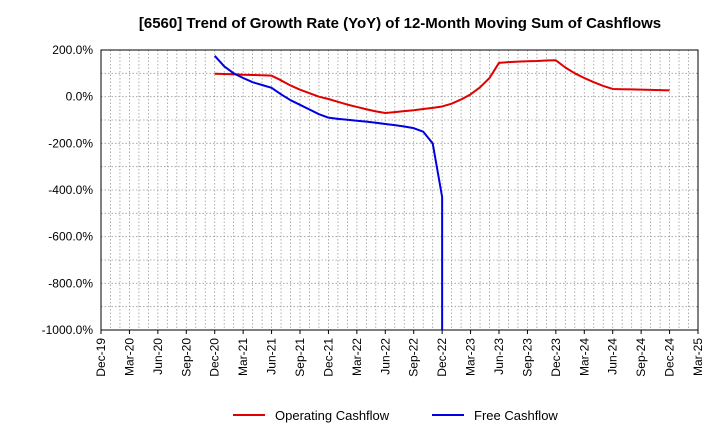 This screenshot has width=720, height=440. I want to click on x-tick-label: Mar-23, so click(471, 357).